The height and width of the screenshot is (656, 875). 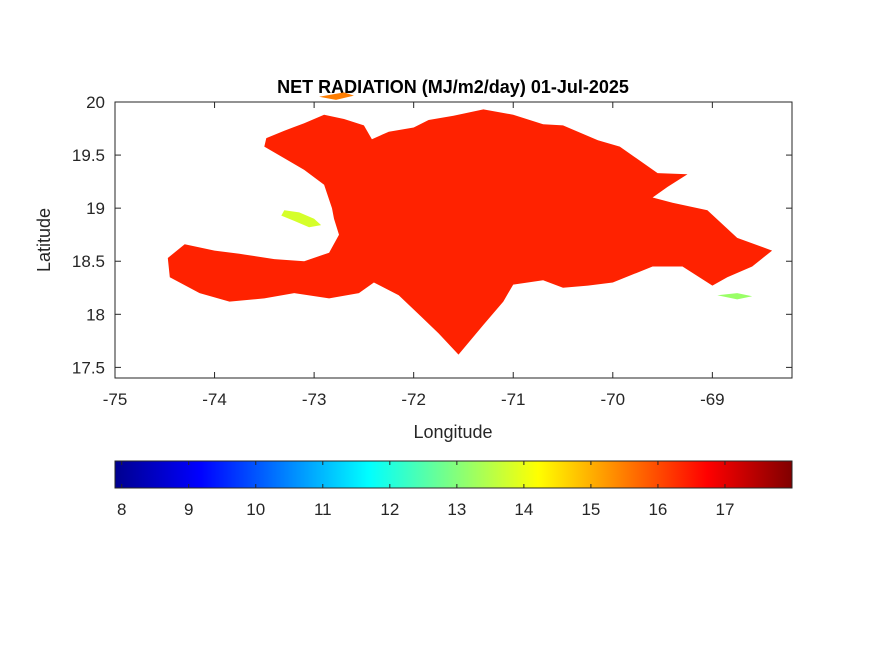 I want to click on region-tortuga-island, so click(x=336, y=96).